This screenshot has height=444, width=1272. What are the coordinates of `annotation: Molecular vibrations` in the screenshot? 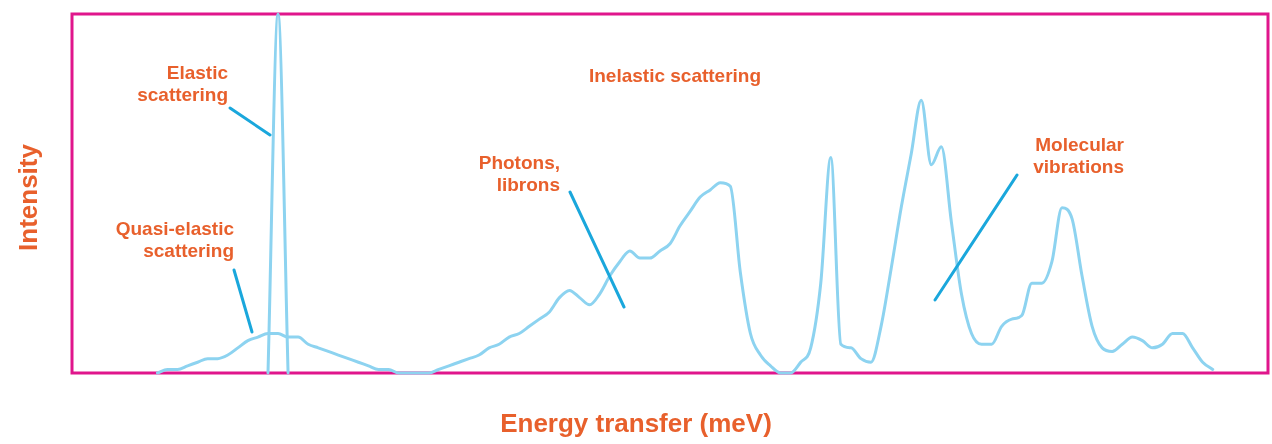 It's located at (1079, 156).